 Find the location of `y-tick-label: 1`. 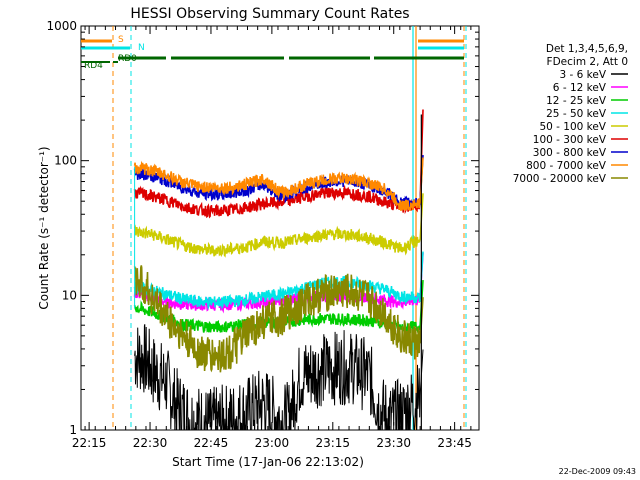

y-tick-label: 1 is located at coordinates (73, 430).